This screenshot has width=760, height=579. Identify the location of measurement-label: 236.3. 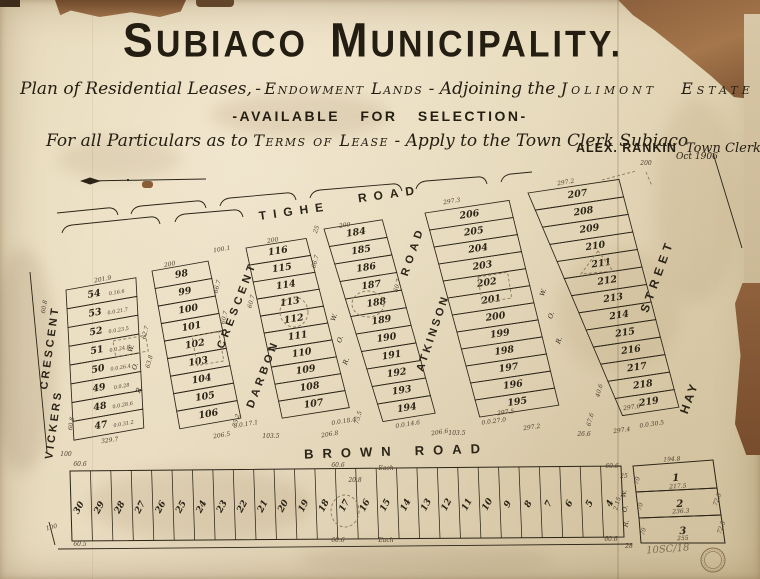
(680, 512).